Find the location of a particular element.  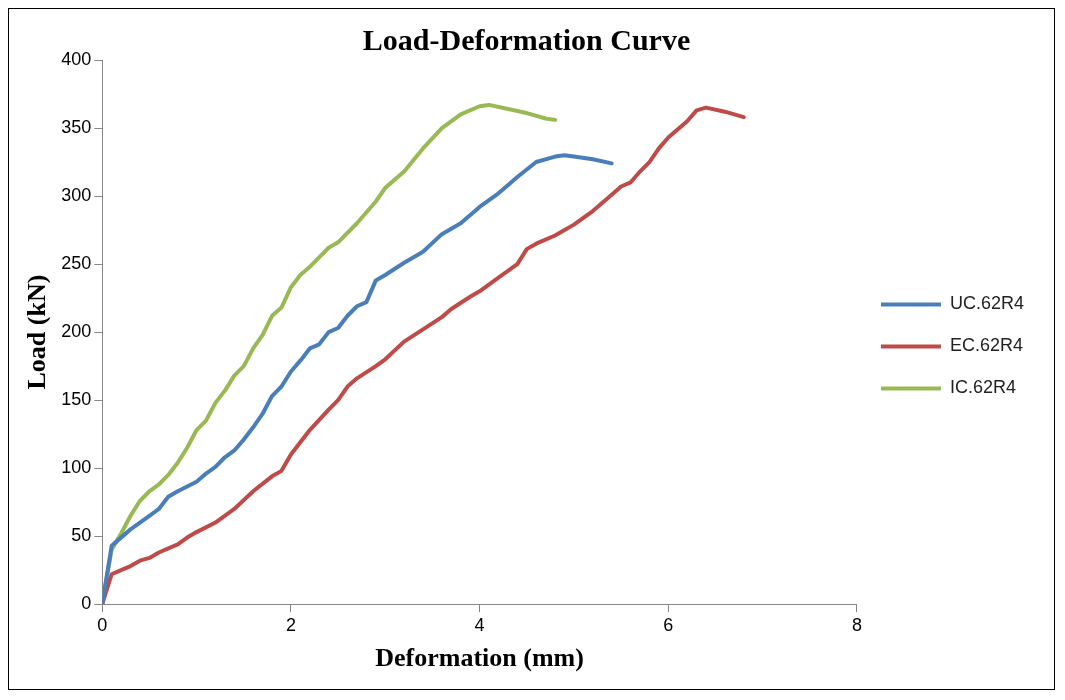

legend-label: EC.62R4 is located at coordinates (986, 345).